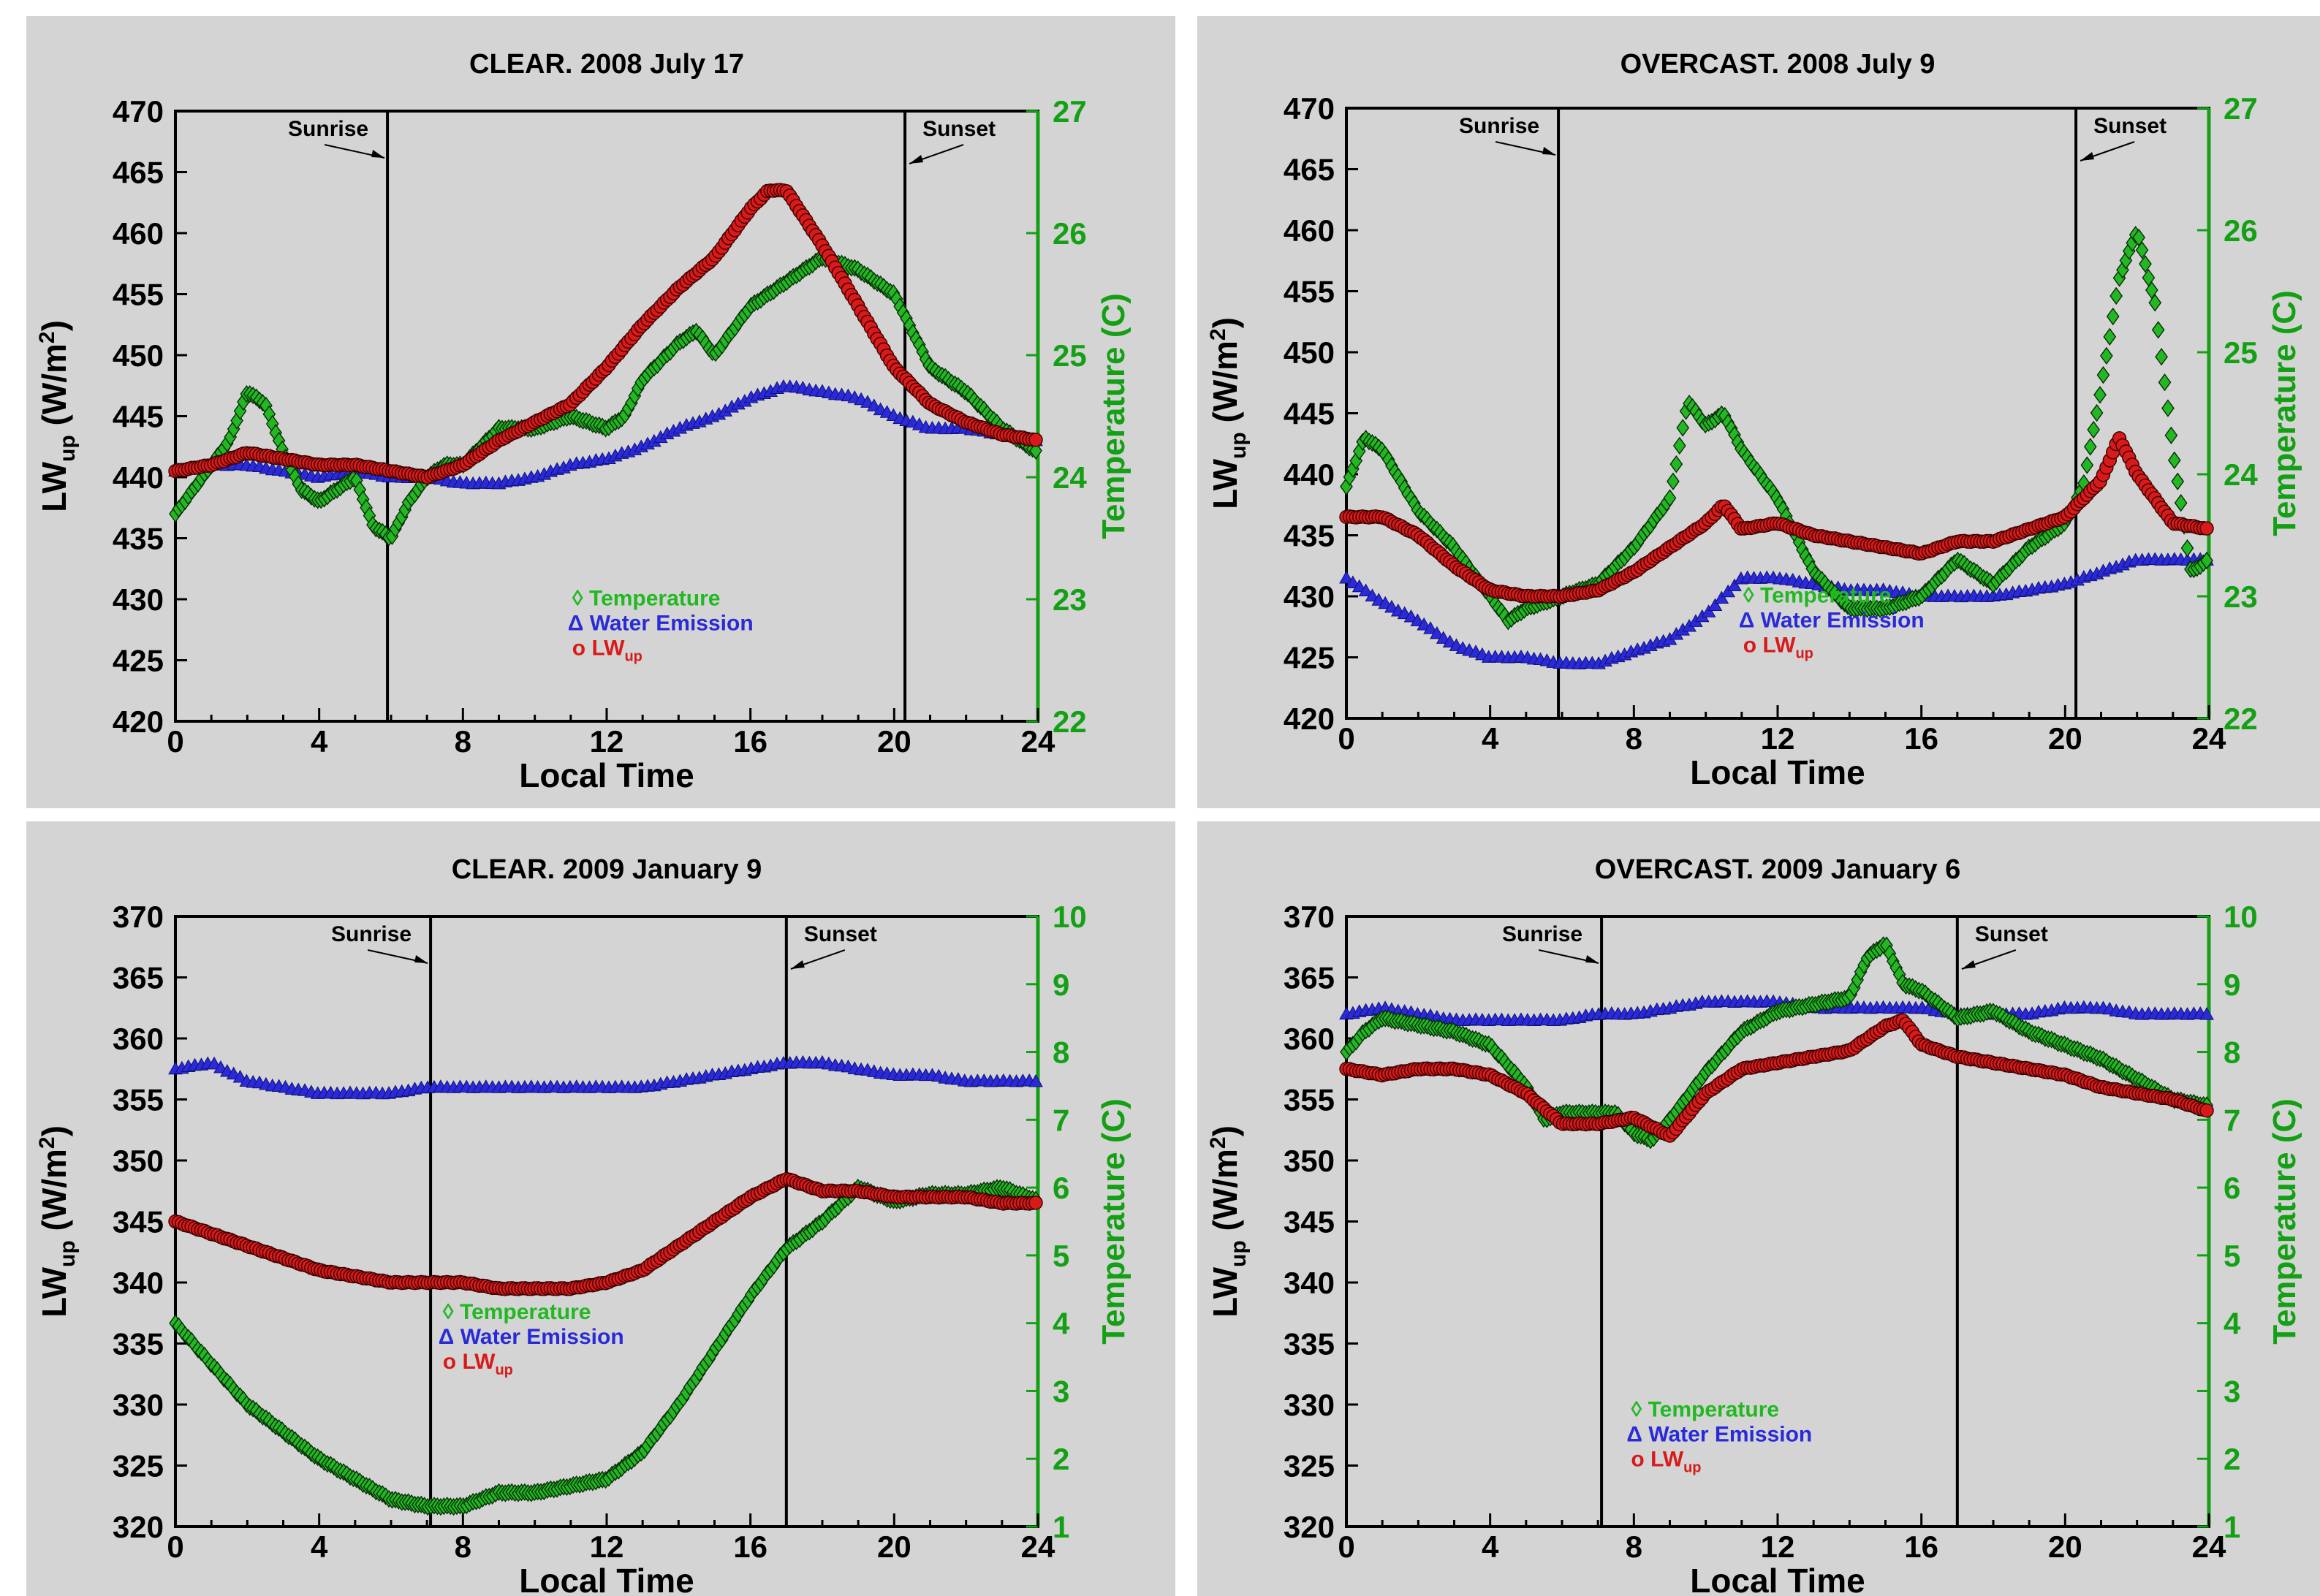 The image size is (2320, 1596). Describe the element at coordinates (138, 355) in the screenshot. I see `y-tick-label: 450` at that location.